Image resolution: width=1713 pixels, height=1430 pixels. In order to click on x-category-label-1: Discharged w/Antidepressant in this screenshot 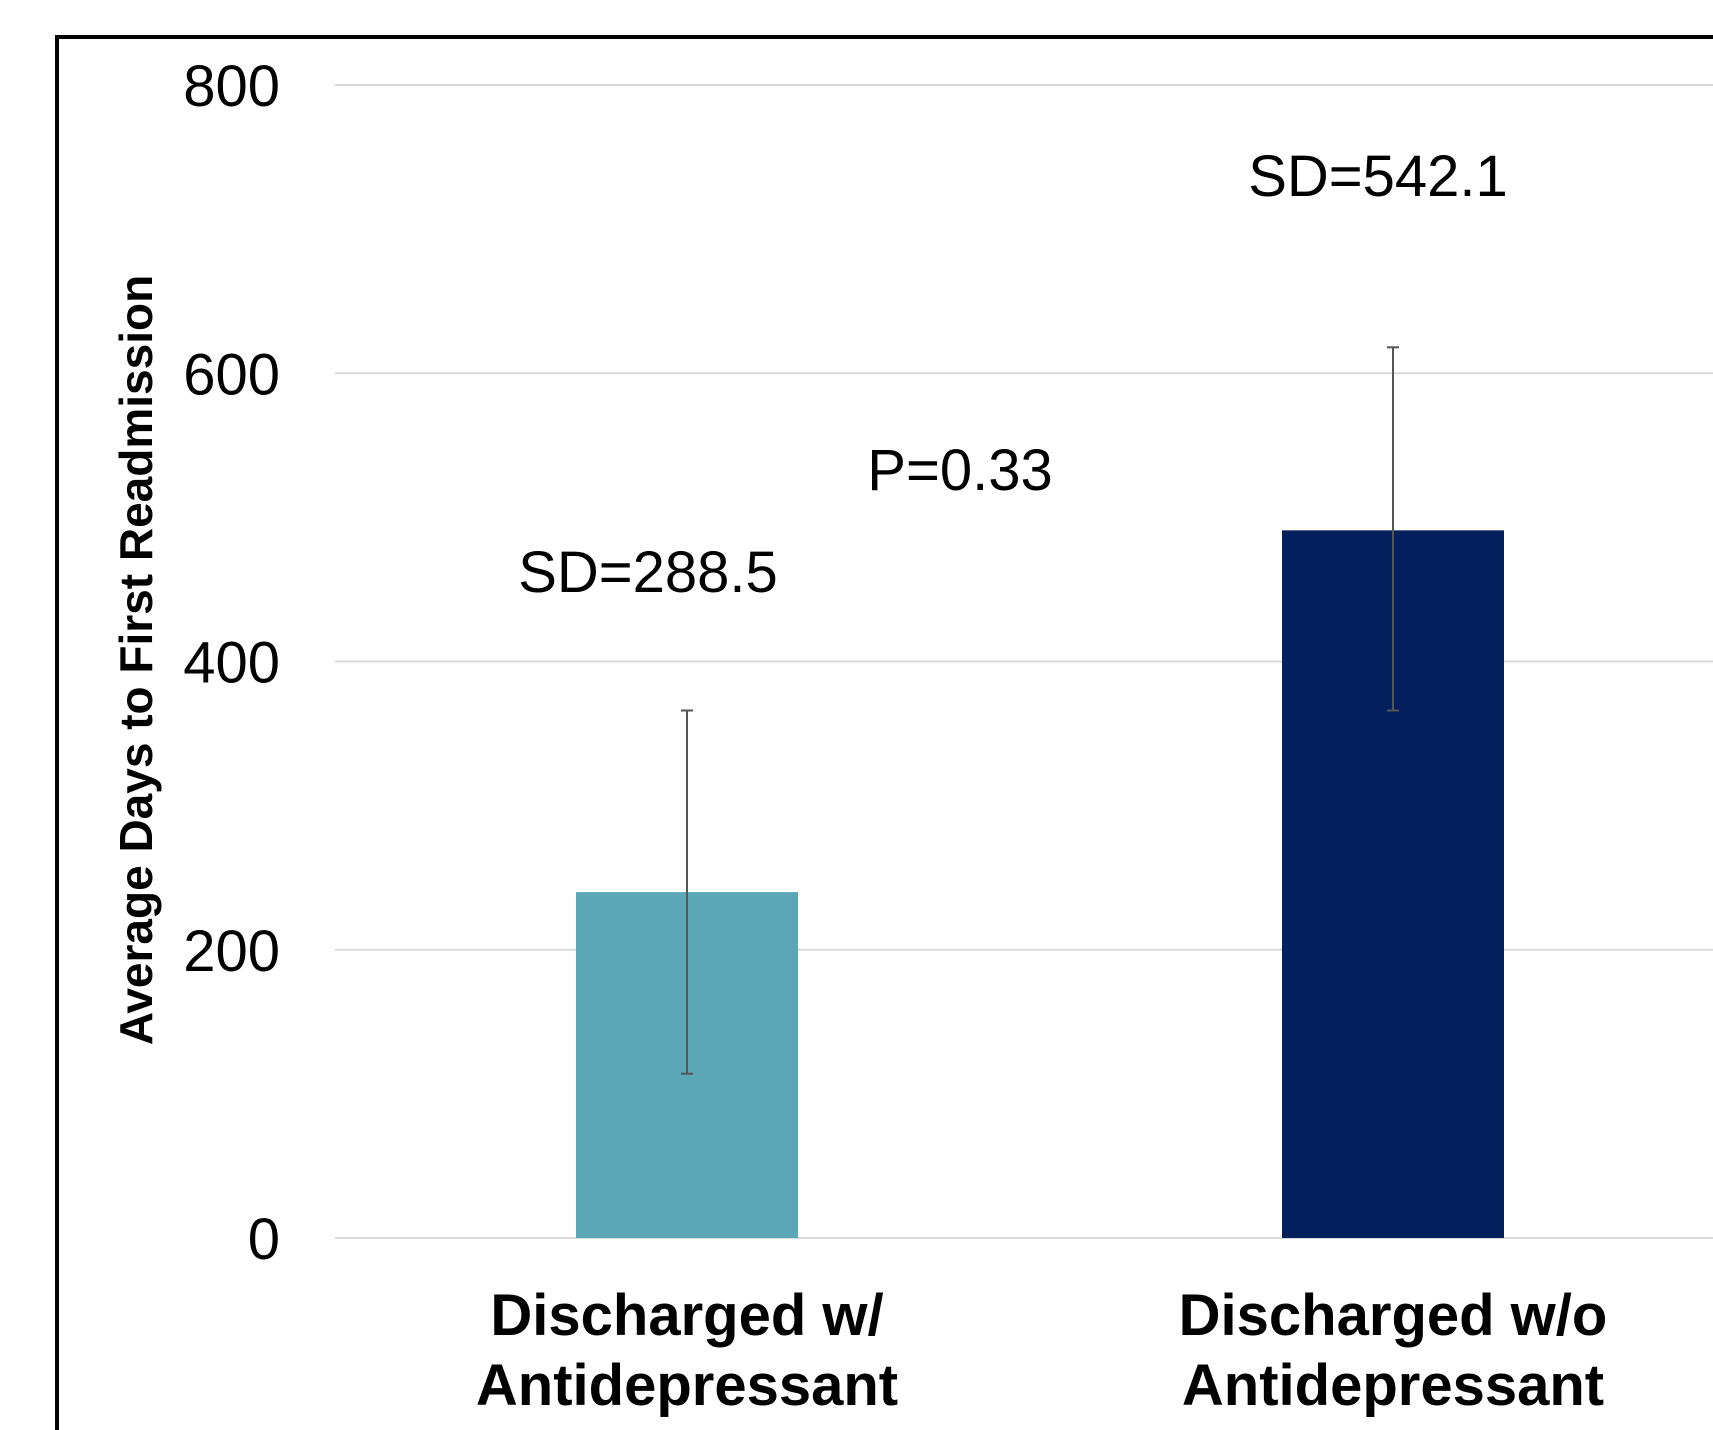, I will do `click(687, 1350)`.